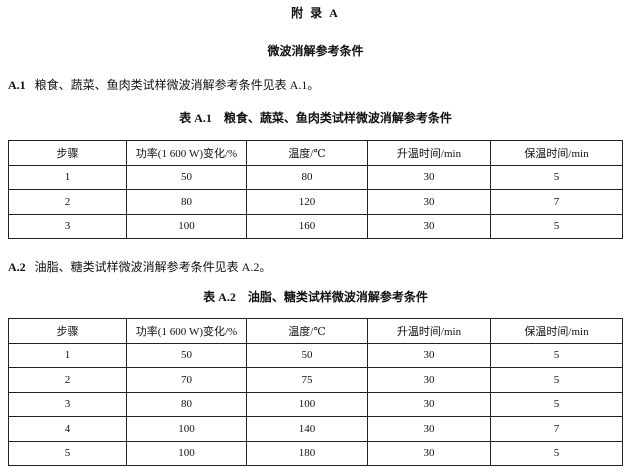 The height and width of the screenshot is (474, 631). I want to click on section-text: 粮食、蔬菜、鱼肉类试样微波消解参考条件见表 A.1。, so click(177, 85).